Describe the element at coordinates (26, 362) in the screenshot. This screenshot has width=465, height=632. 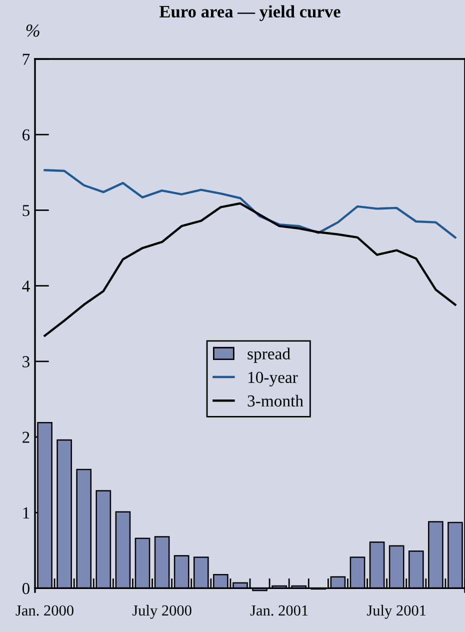
I see `y-tick-label: 3` at that location.